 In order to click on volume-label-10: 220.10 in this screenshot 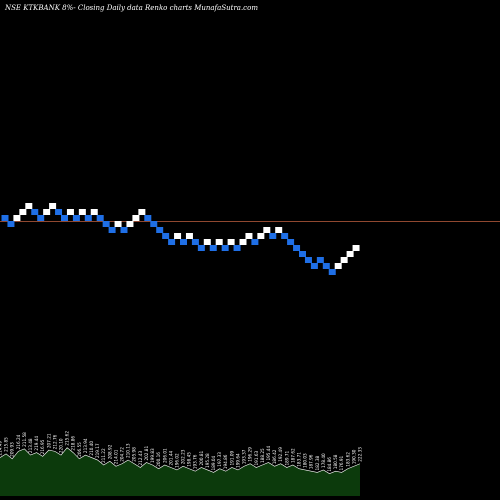, I will do `click(61, 445)`.